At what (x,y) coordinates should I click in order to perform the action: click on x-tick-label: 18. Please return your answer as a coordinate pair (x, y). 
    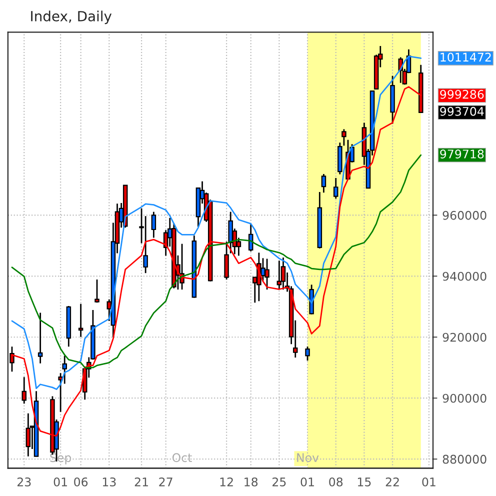
    Looking at the image, I should click on (251, 481).